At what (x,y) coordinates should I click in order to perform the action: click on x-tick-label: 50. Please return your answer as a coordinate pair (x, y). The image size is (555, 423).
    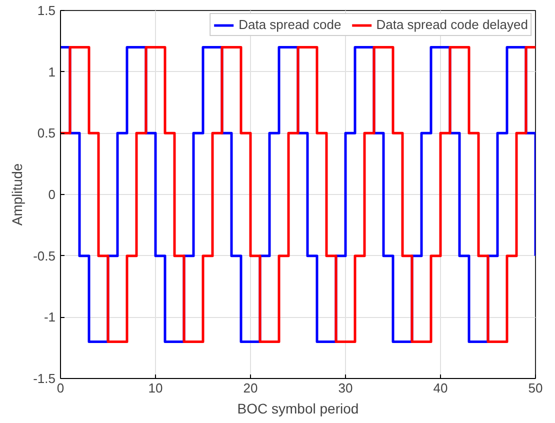
    Looking at the image, I should click on (535, 388).